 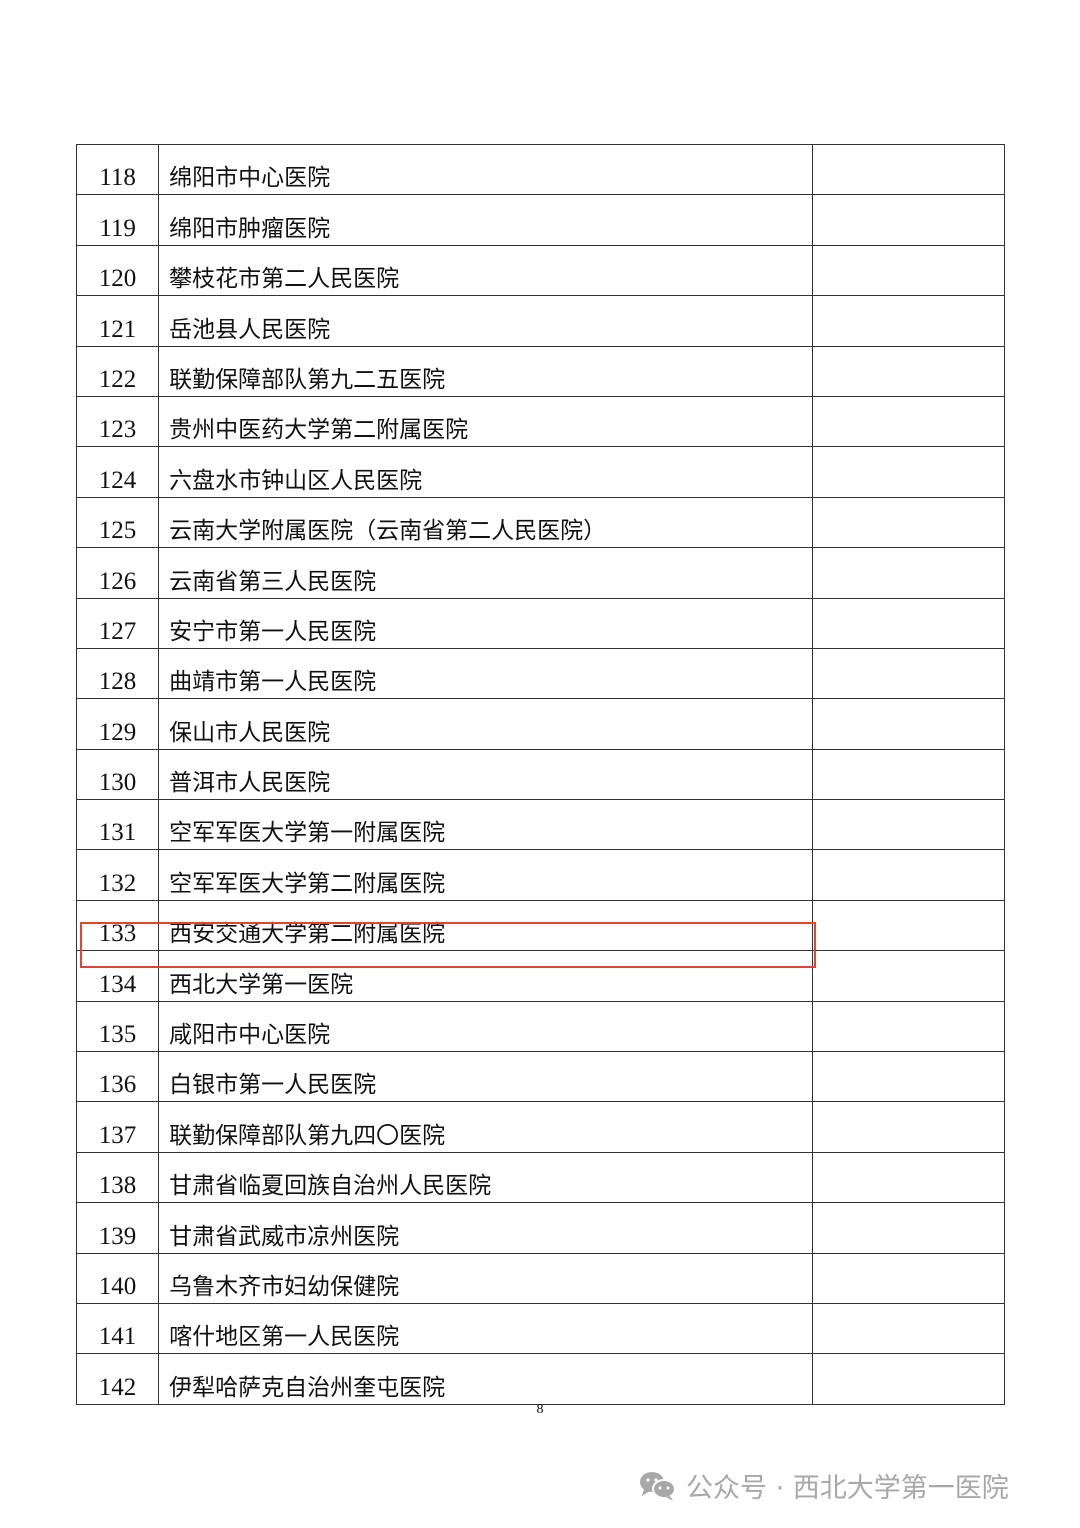 I want to click on table-row: 123 贵州中医药大学第二附属医院, so click(x=540, y=421).